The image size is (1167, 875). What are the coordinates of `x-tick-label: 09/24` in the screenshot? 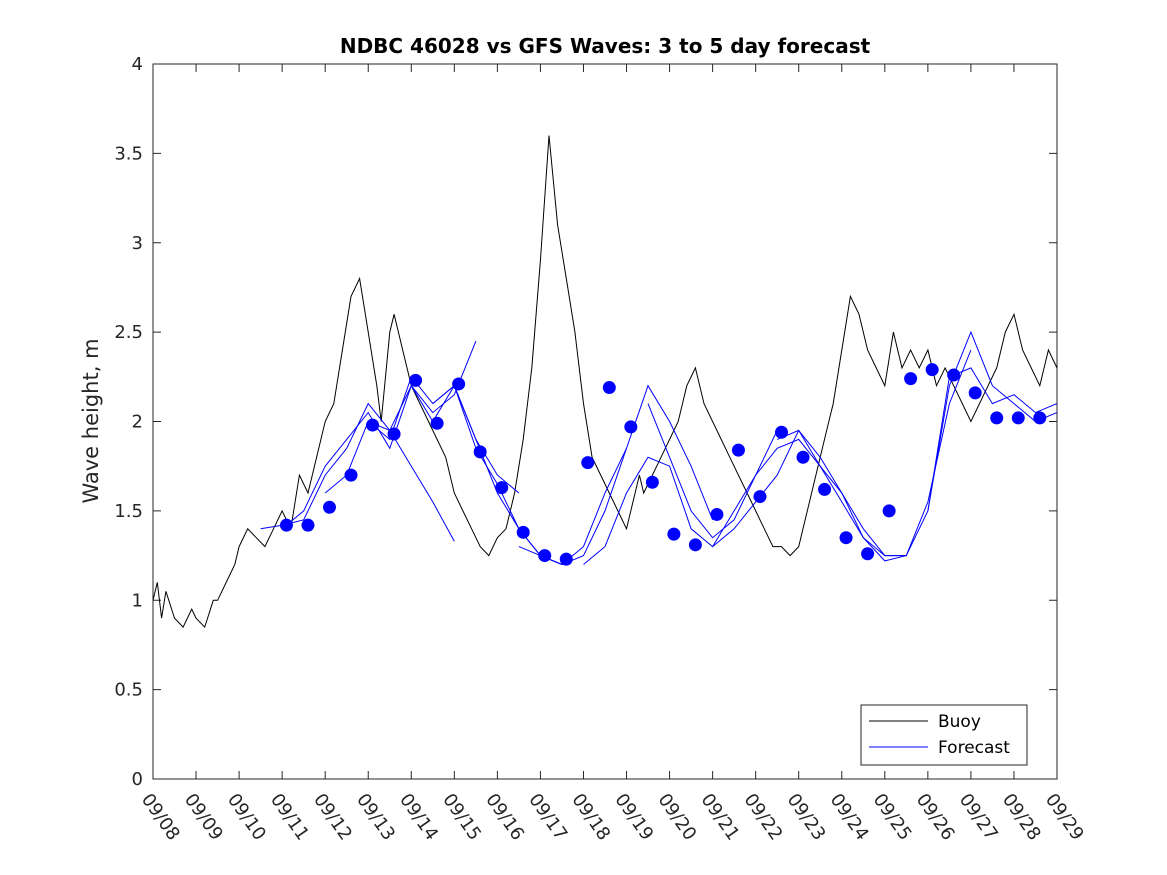 It's located at (849, 817).